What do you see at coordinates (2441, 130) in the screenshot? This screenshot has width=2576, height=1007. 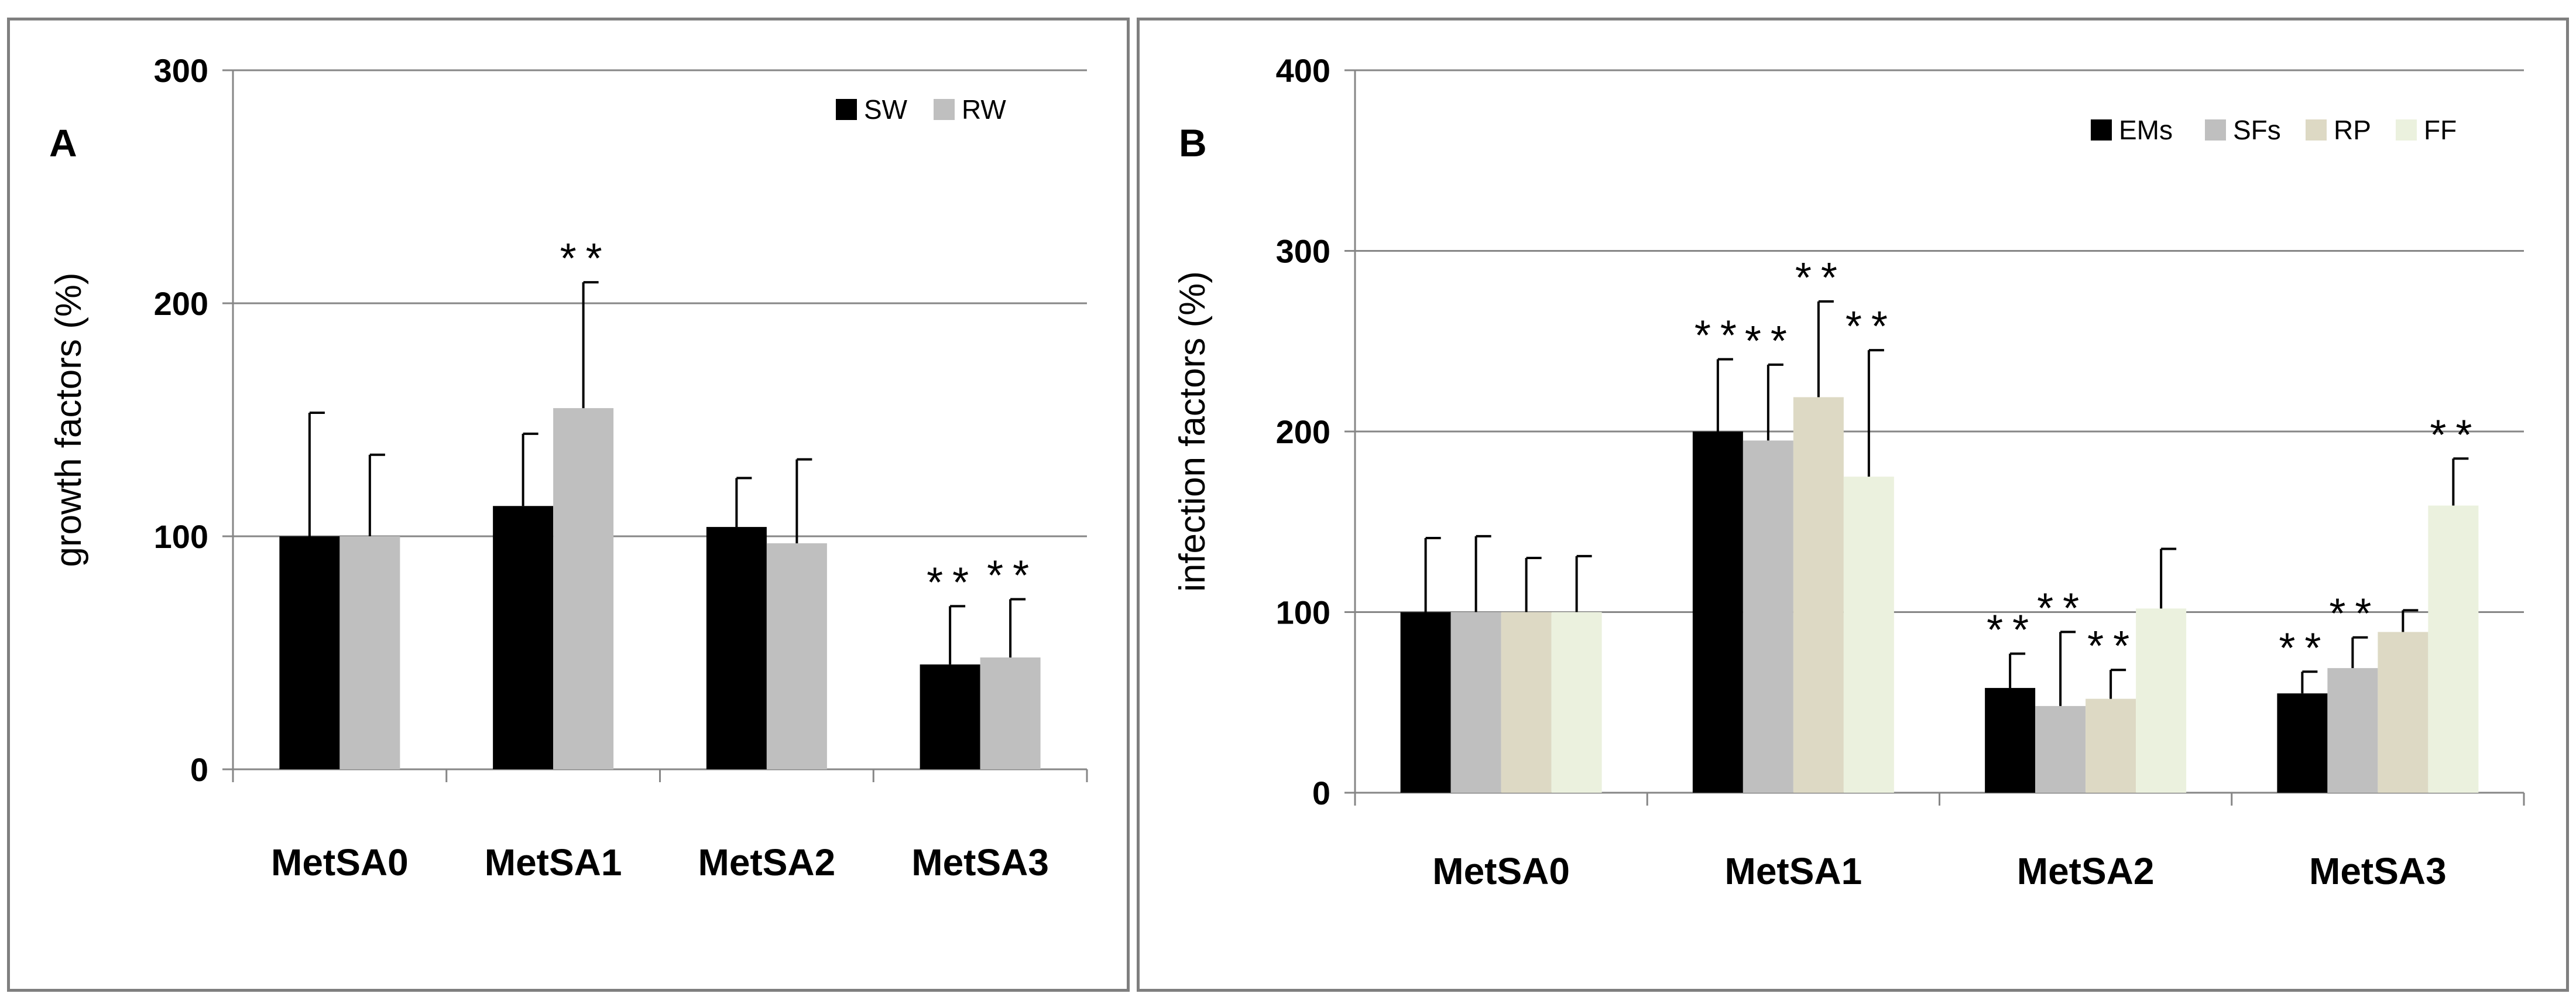 I see `legend-label: FF` at bounding box center [2441, 130].